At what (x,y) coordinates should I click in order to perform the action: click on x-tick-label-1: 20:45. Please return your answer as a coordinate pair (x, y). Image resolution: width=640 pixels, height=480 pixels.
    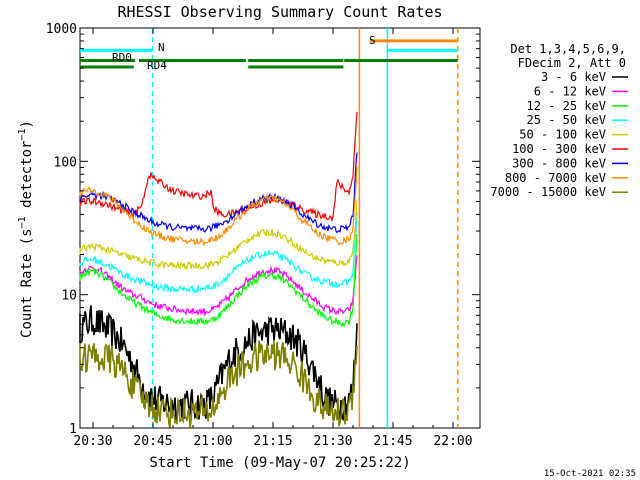
    Looking at the image, I should click on (152, 441).